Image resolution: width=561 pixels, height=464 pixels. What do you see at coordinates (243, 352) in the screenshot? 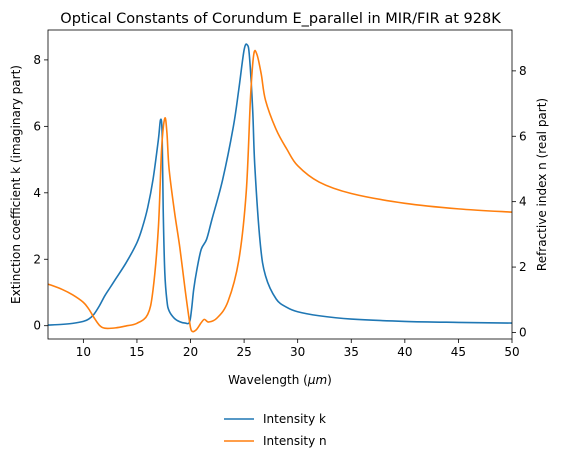
I see `x-tick-label: 25` at bounding box center [243, 352].